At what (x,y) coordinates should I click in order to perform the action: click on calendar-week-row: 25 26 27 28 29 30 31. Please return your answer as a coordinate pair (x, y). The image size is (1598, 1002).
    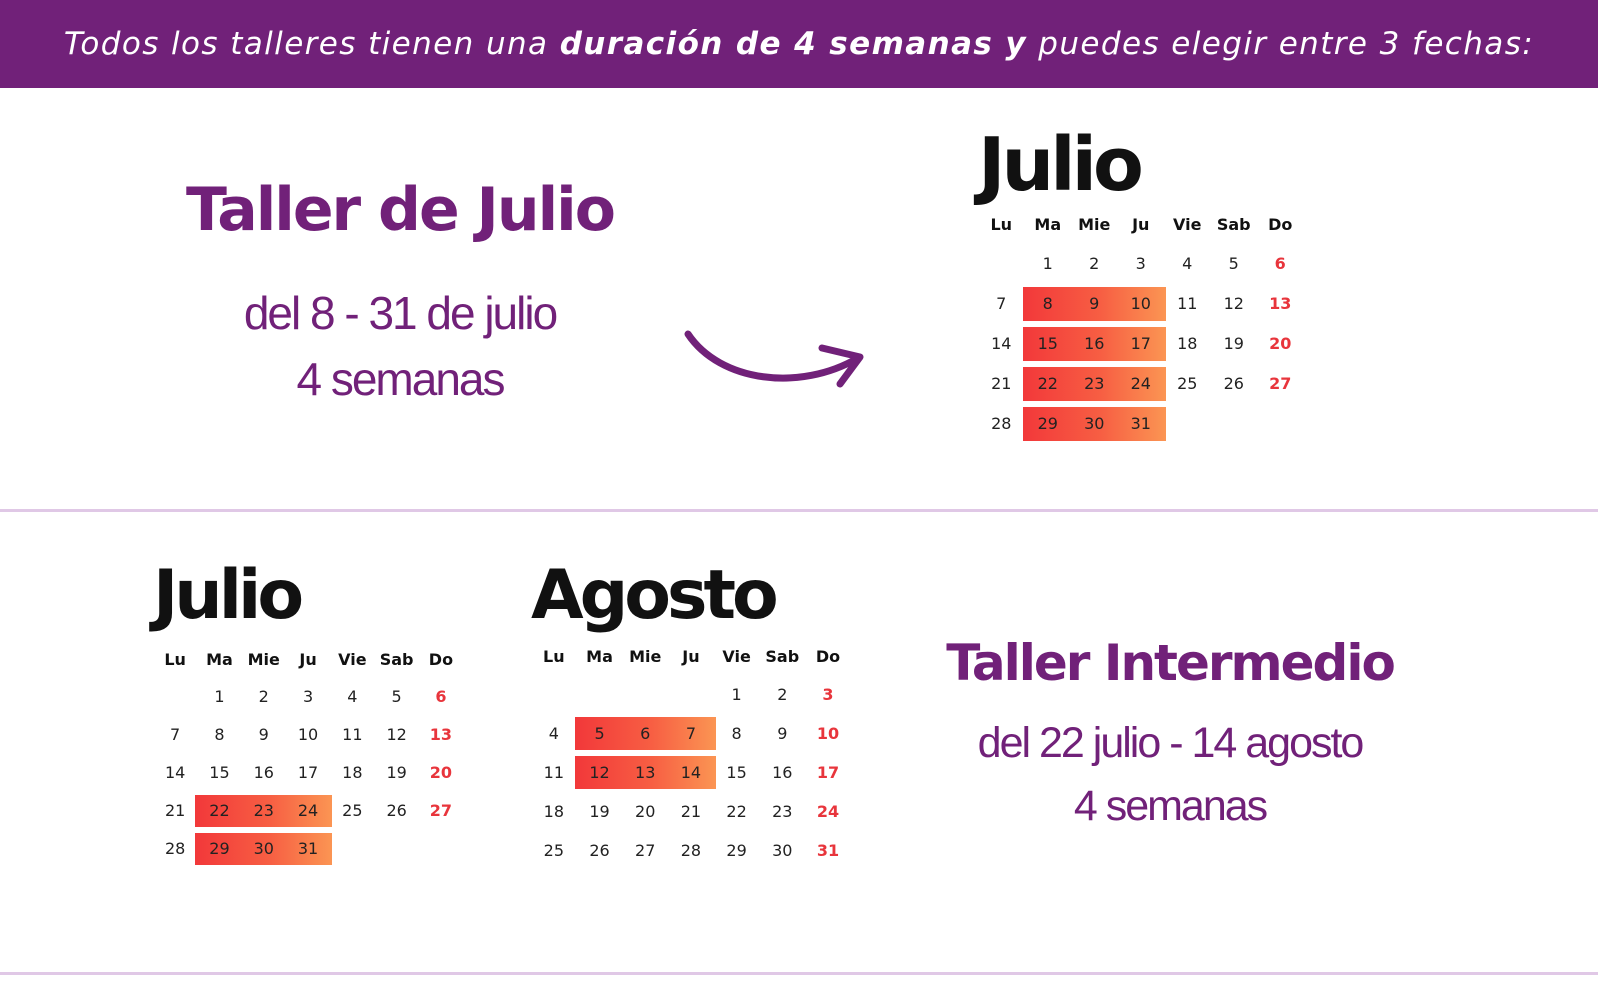
    Looking at the image, I should click on (691, 850).